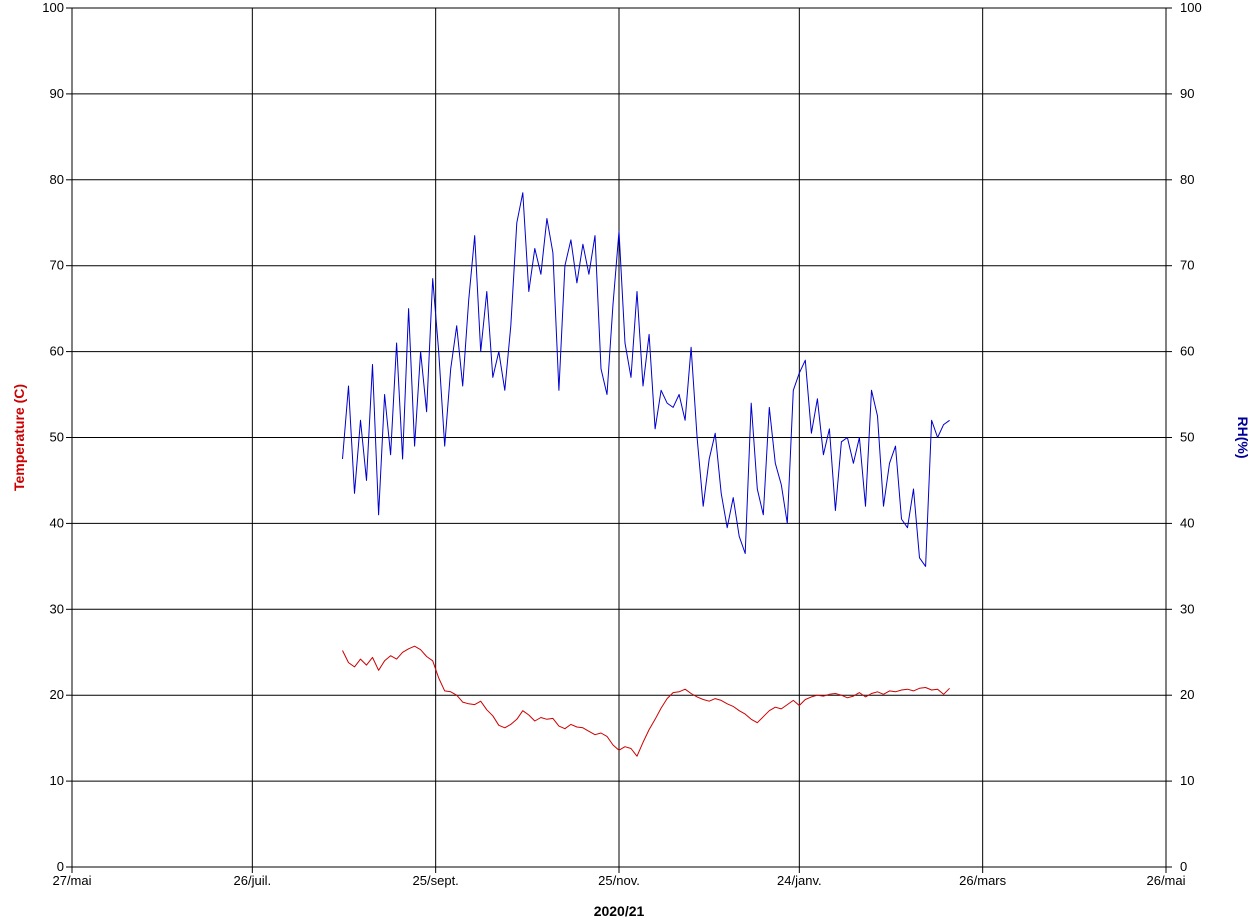 The image size is (1252, 924). I want to click on x-tick-label: 25/nov., so click(619, 880).